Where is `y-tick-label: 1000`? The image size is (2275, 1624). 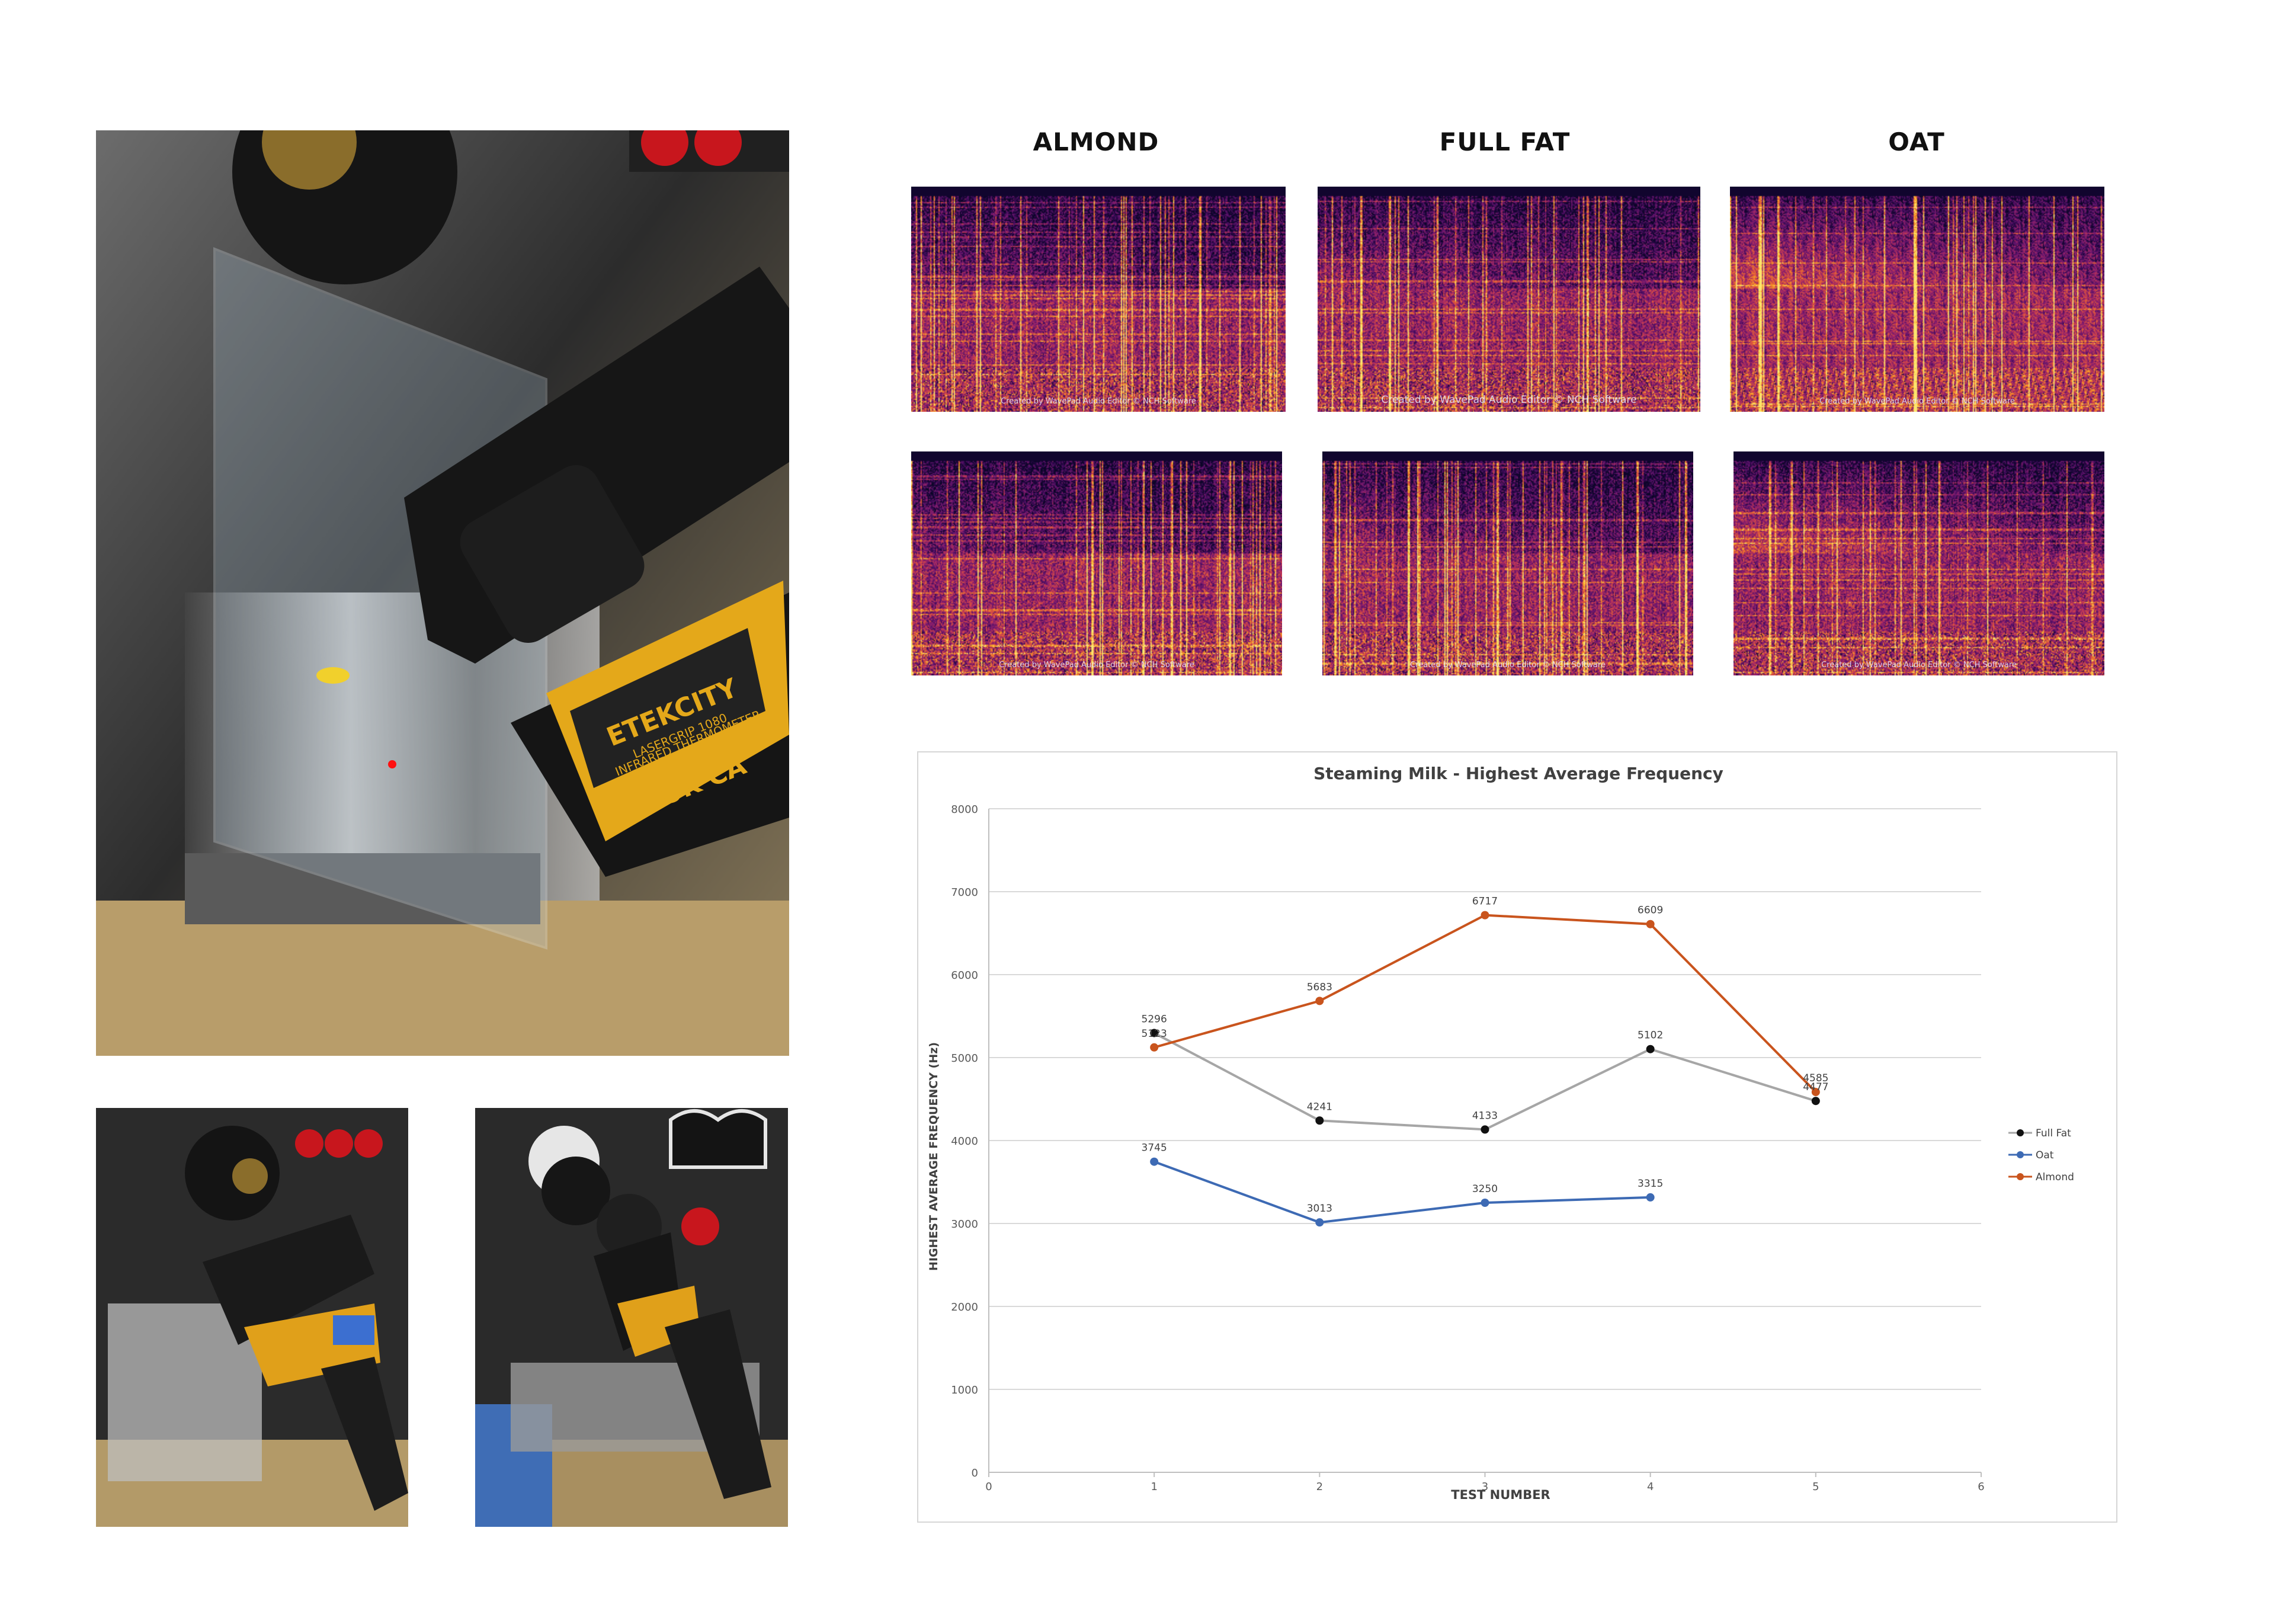
y-tick-label: 1000 is located at coordinates (964, 1390).